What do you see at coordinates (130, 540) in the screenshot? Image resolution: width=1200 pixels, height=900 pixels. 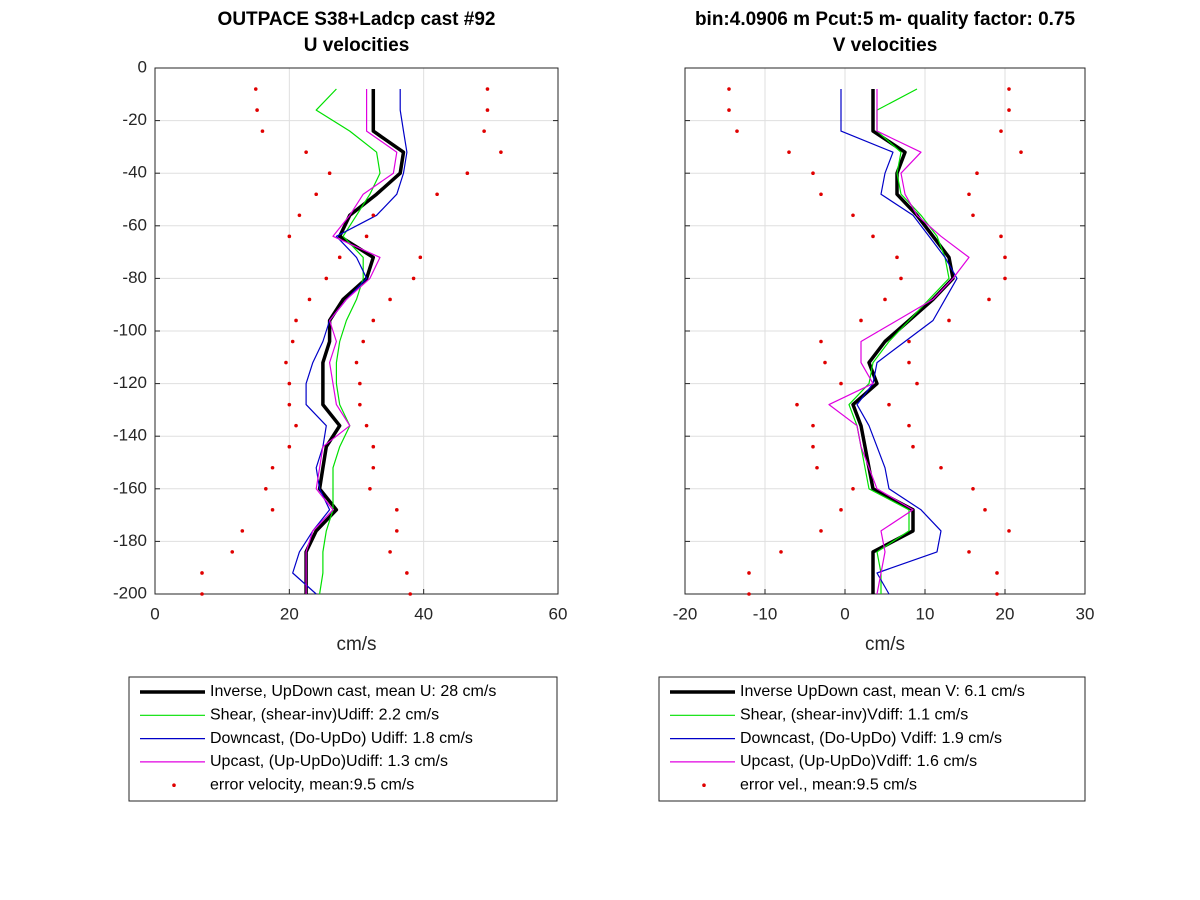 I see `y-tick-label: -180` at bounding box center [130, 540].